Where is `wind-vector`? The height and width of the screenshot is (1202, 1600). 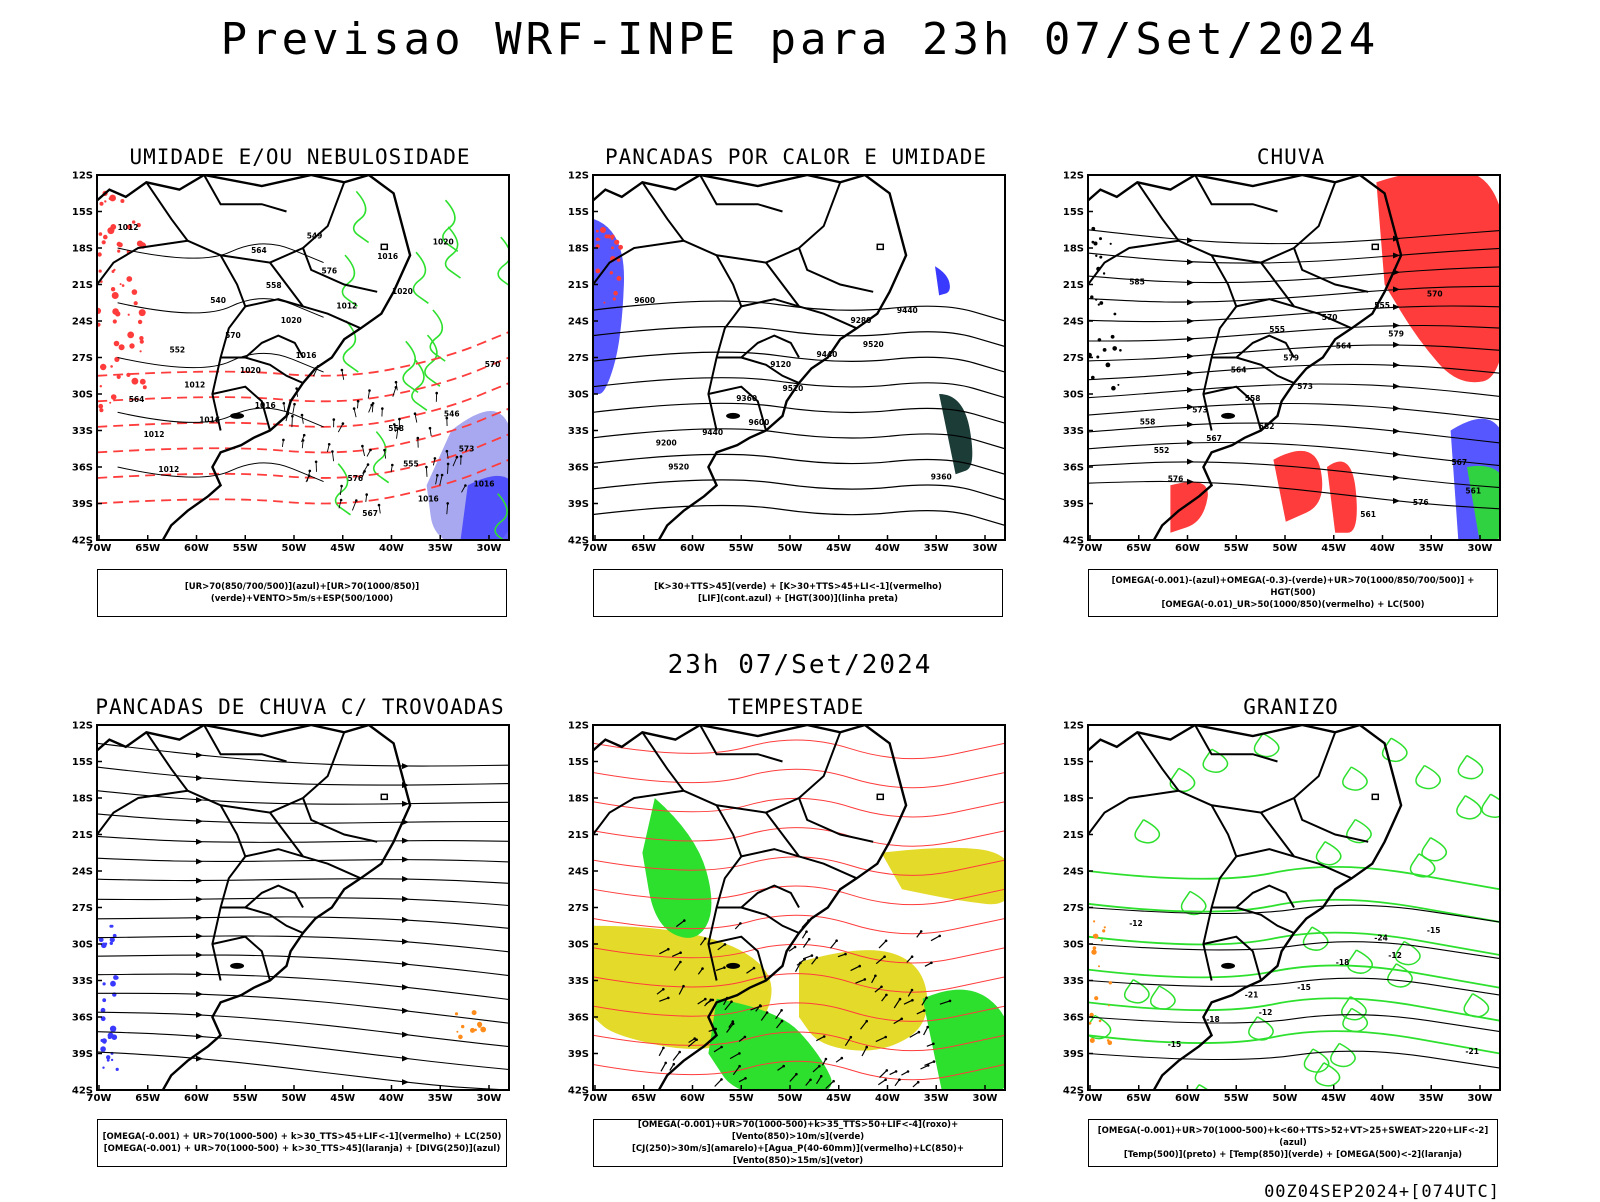 wind-vector is located at coordinates (448, 469).